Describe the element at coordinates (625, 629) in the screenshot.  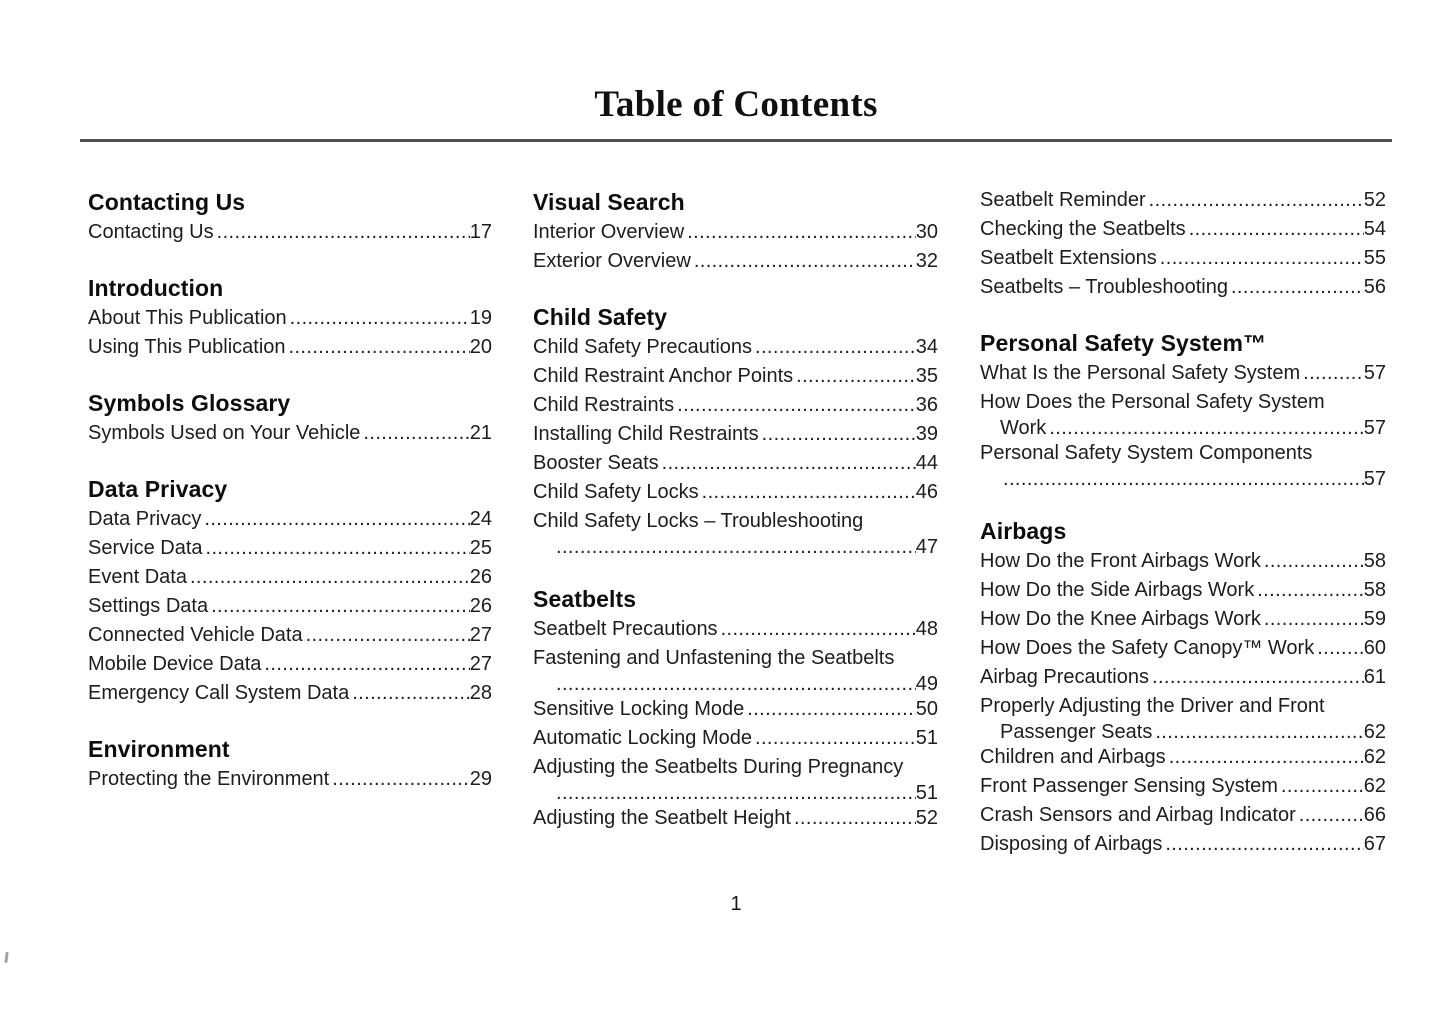
I see `entry-label: Seatbelt Precautions` at that location.